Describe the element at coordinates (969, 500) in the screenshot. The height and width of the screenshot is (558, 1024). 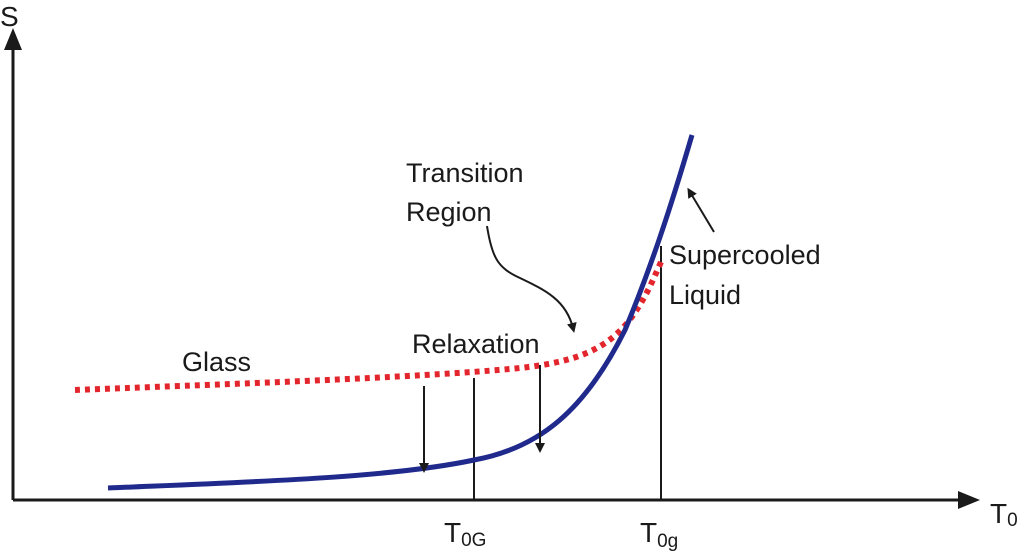
I see `x-axis-arrowhead` at that location.